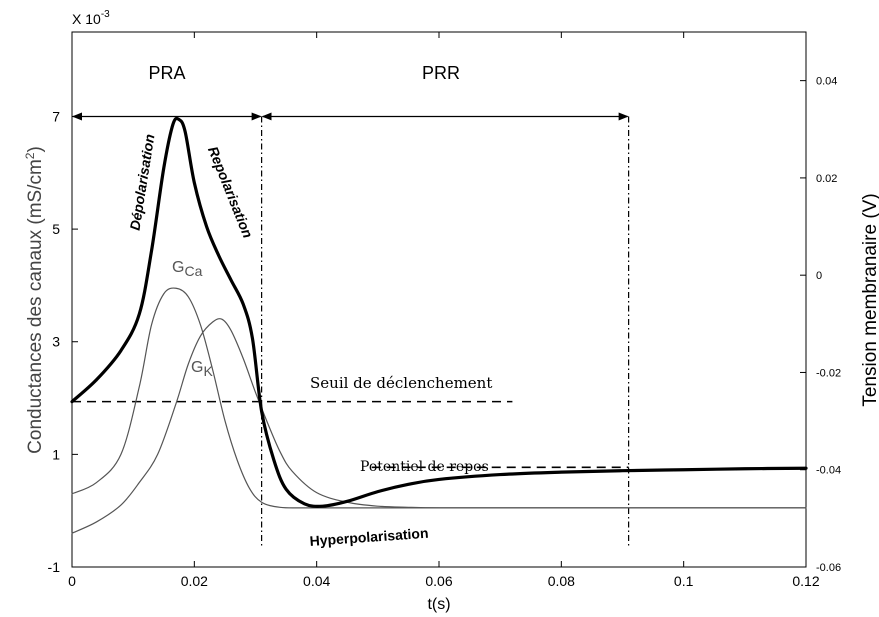 The width and height of the screenshot is (879, 617). I want to click on x-tick-label: 0.06, so click(438, 581).